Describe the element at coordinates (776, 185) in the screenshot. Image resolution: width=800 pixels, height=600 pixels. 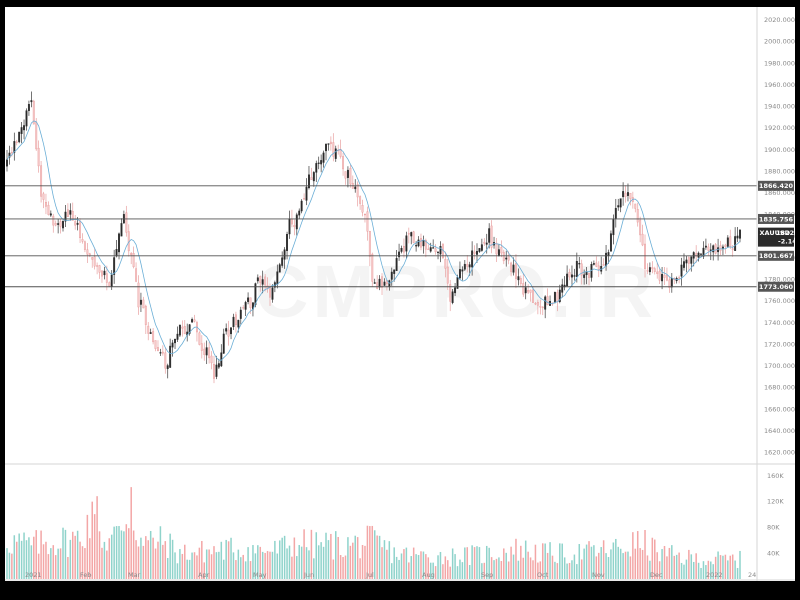
I see `level-tag` at that location.